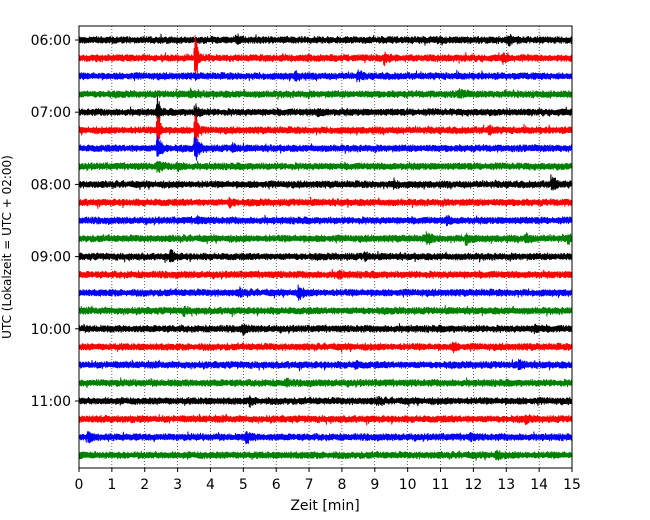 The height and width of the screenshot is (520, 650). I want to click on x-tick-label: 4, so click(210, 485).